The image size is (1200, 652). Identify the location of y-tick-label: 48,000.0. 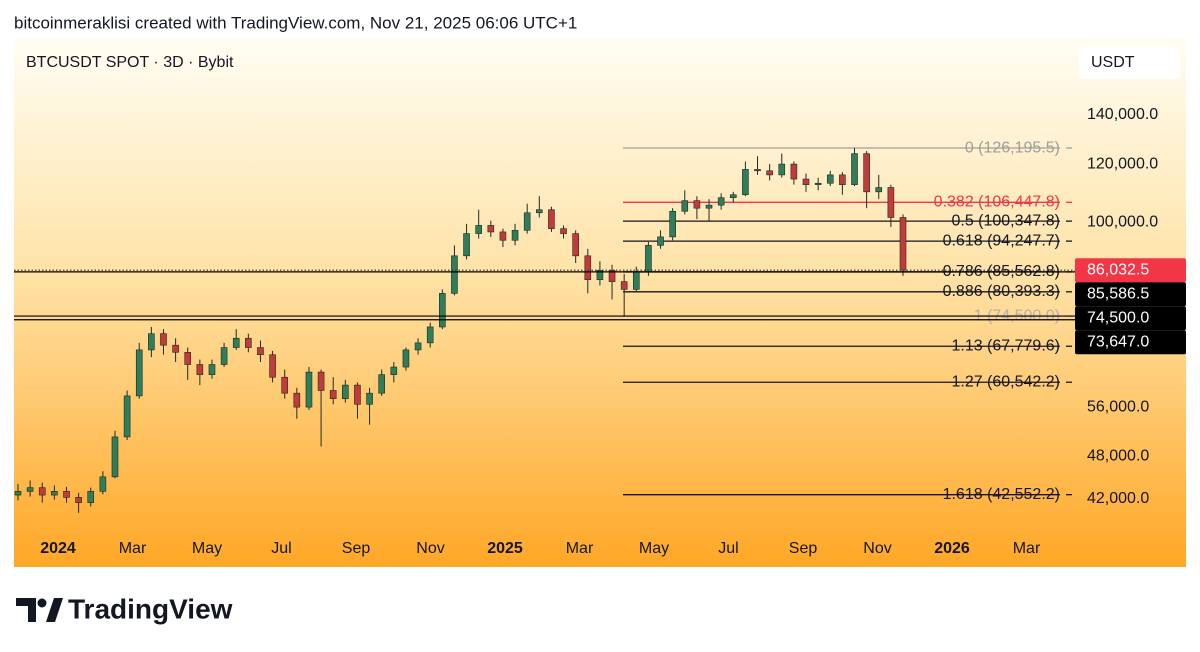
(1118, 455).